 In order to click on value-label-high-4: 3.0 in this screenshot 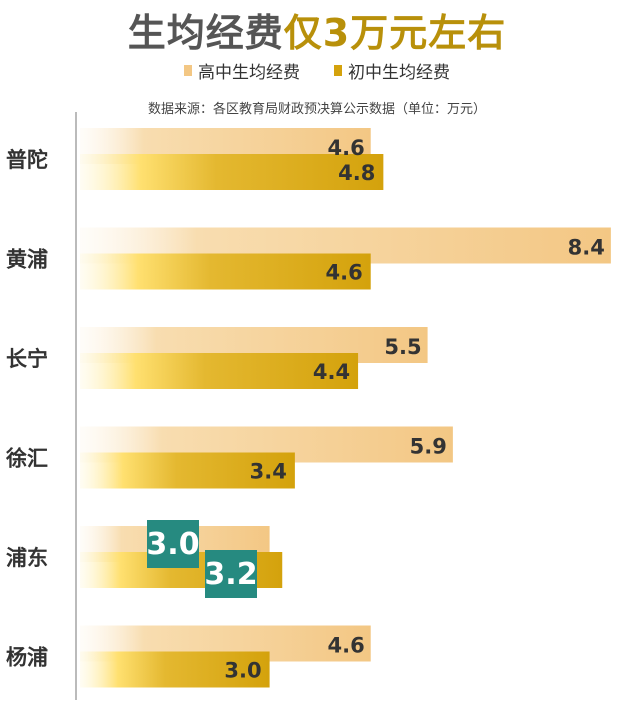, I will do `click(172, 544)`.